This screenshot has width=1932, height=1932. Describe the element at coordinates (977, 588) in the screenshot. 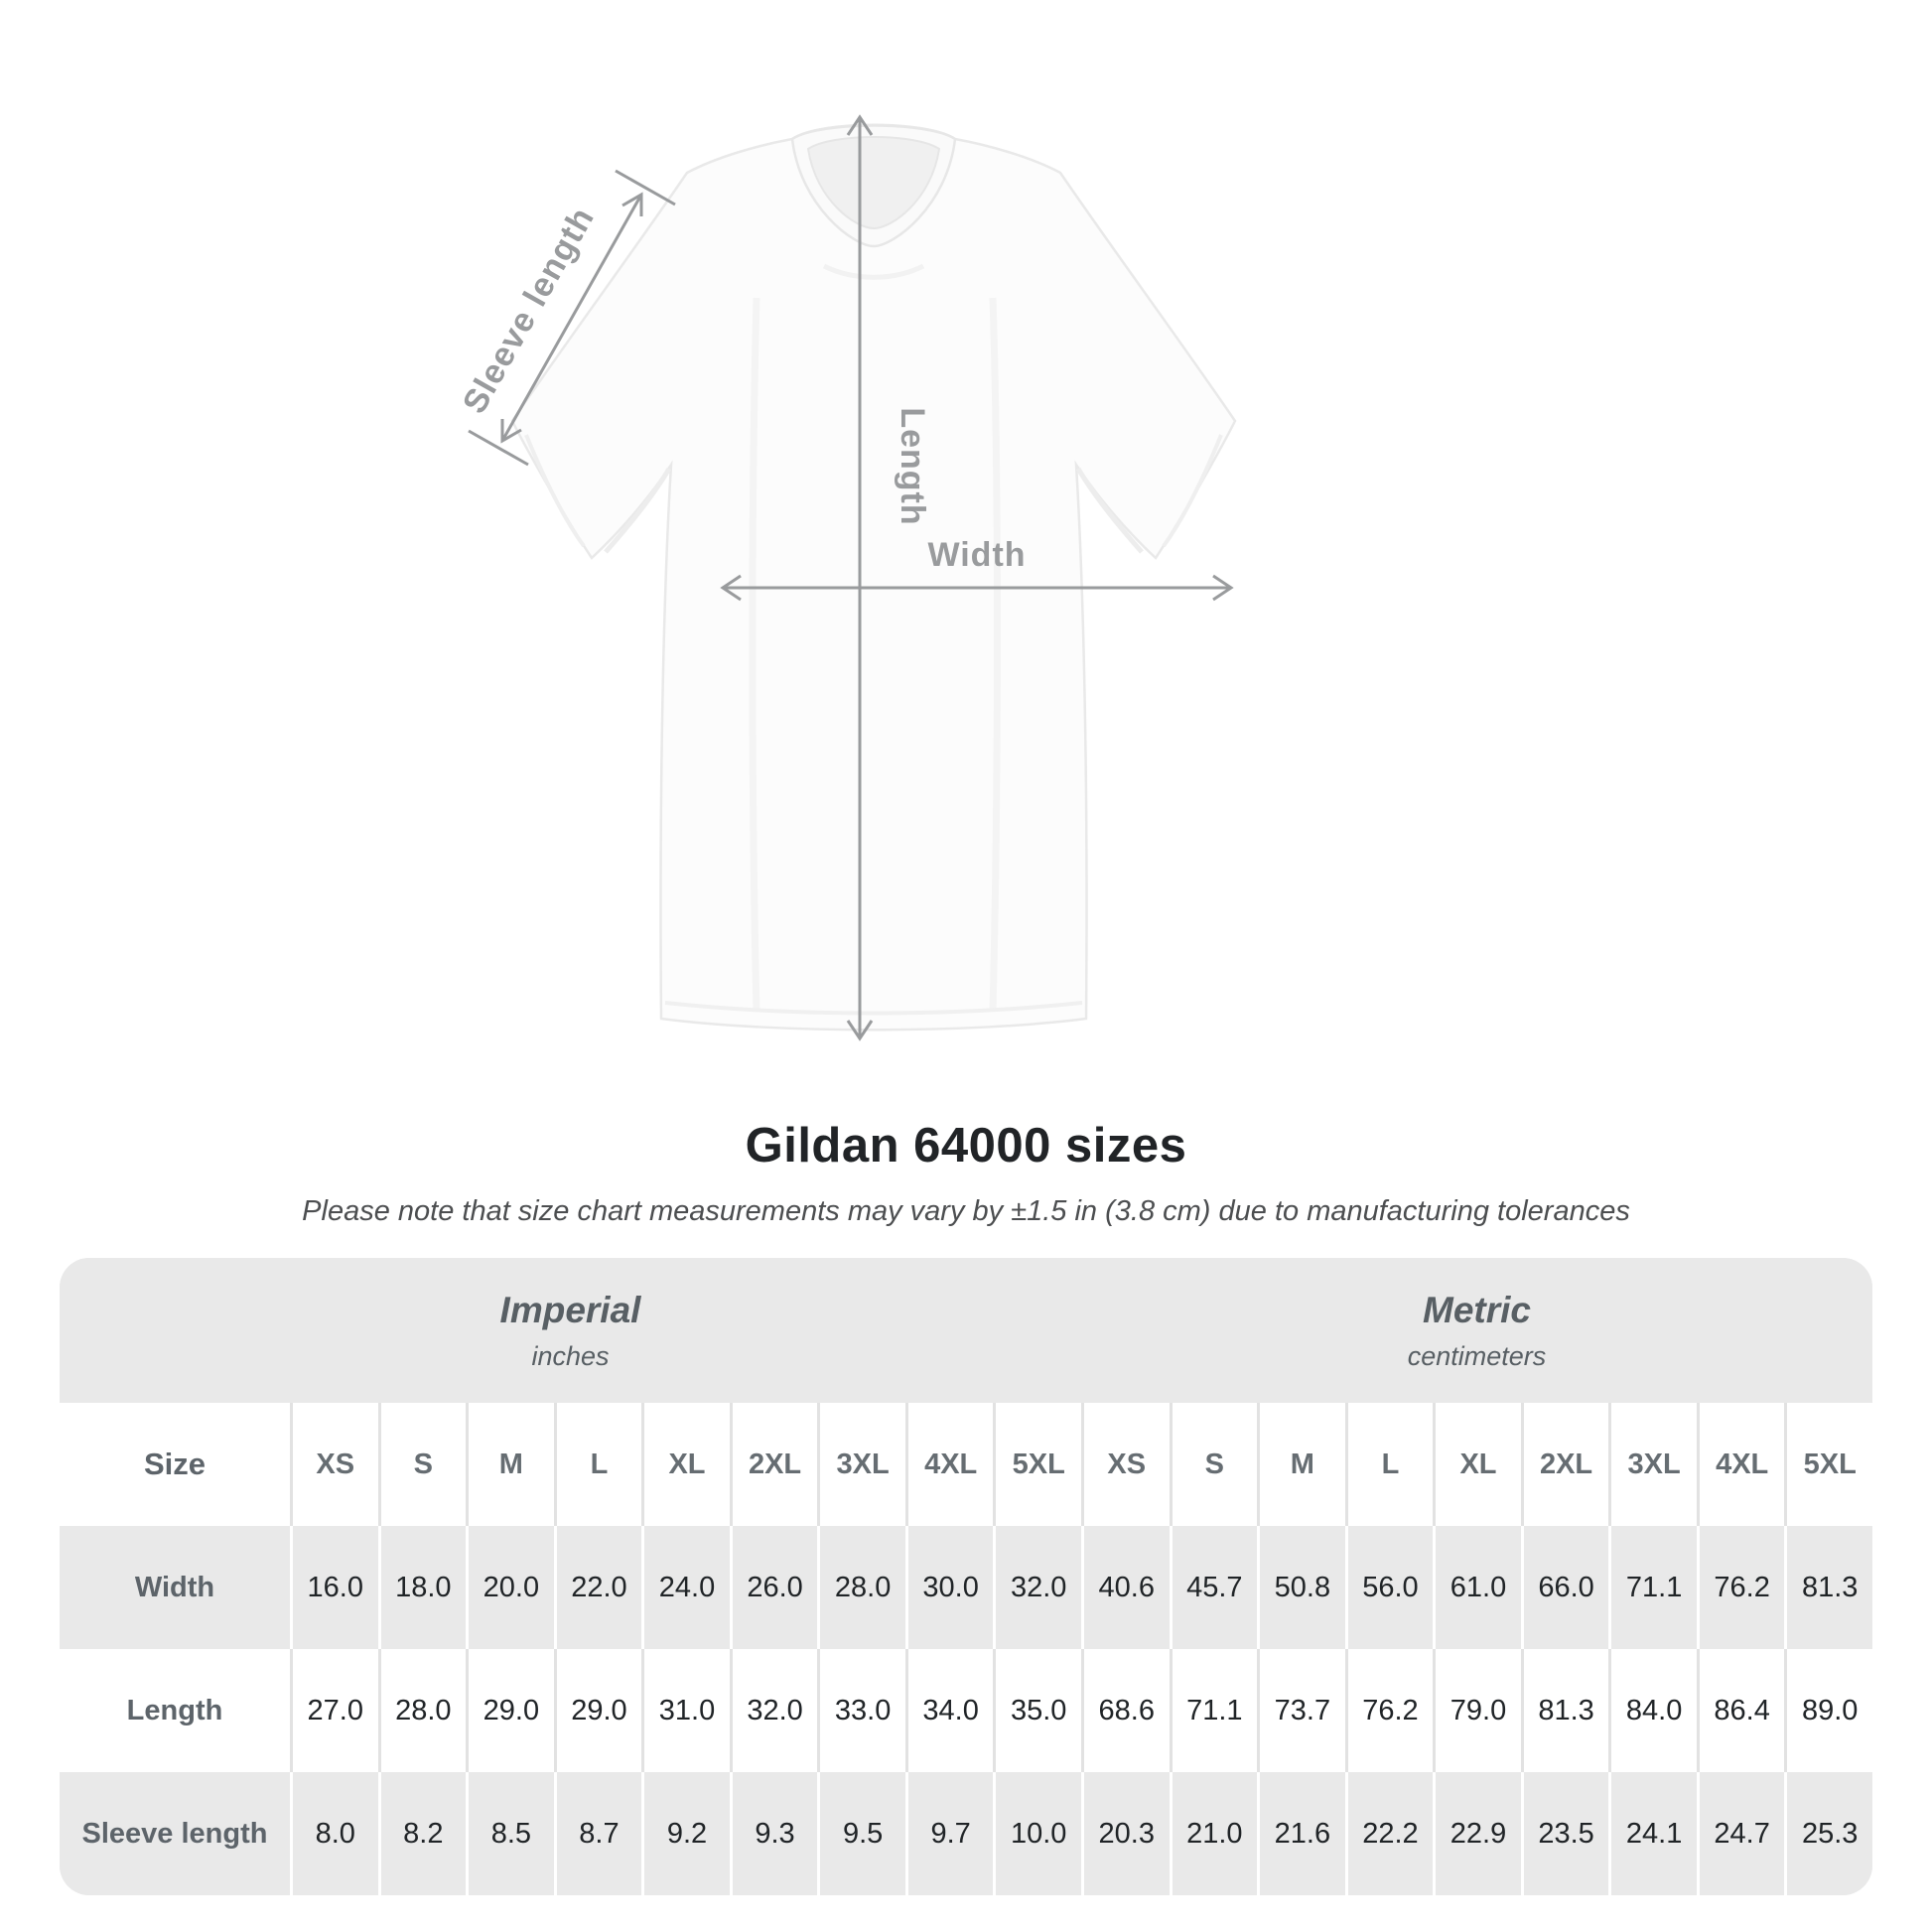

I see `width-arrow` at that location.